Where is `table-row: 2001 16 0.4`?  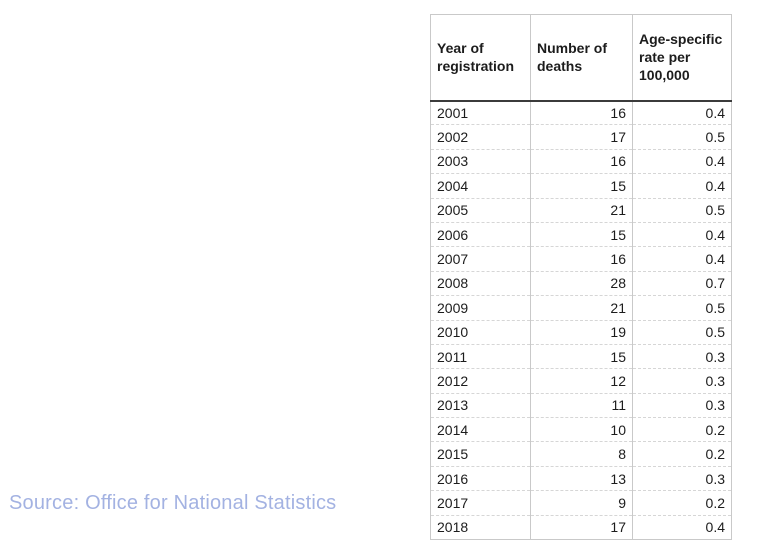 table-row: 2001 16 0.4 is located at coordinates (581, 112).